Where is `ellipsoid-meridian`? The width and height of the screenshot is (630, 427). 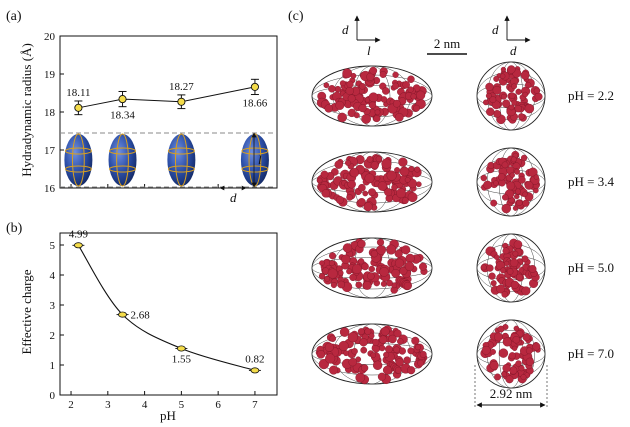 ellipsoid-meridian is located at coordinates (181, 160).